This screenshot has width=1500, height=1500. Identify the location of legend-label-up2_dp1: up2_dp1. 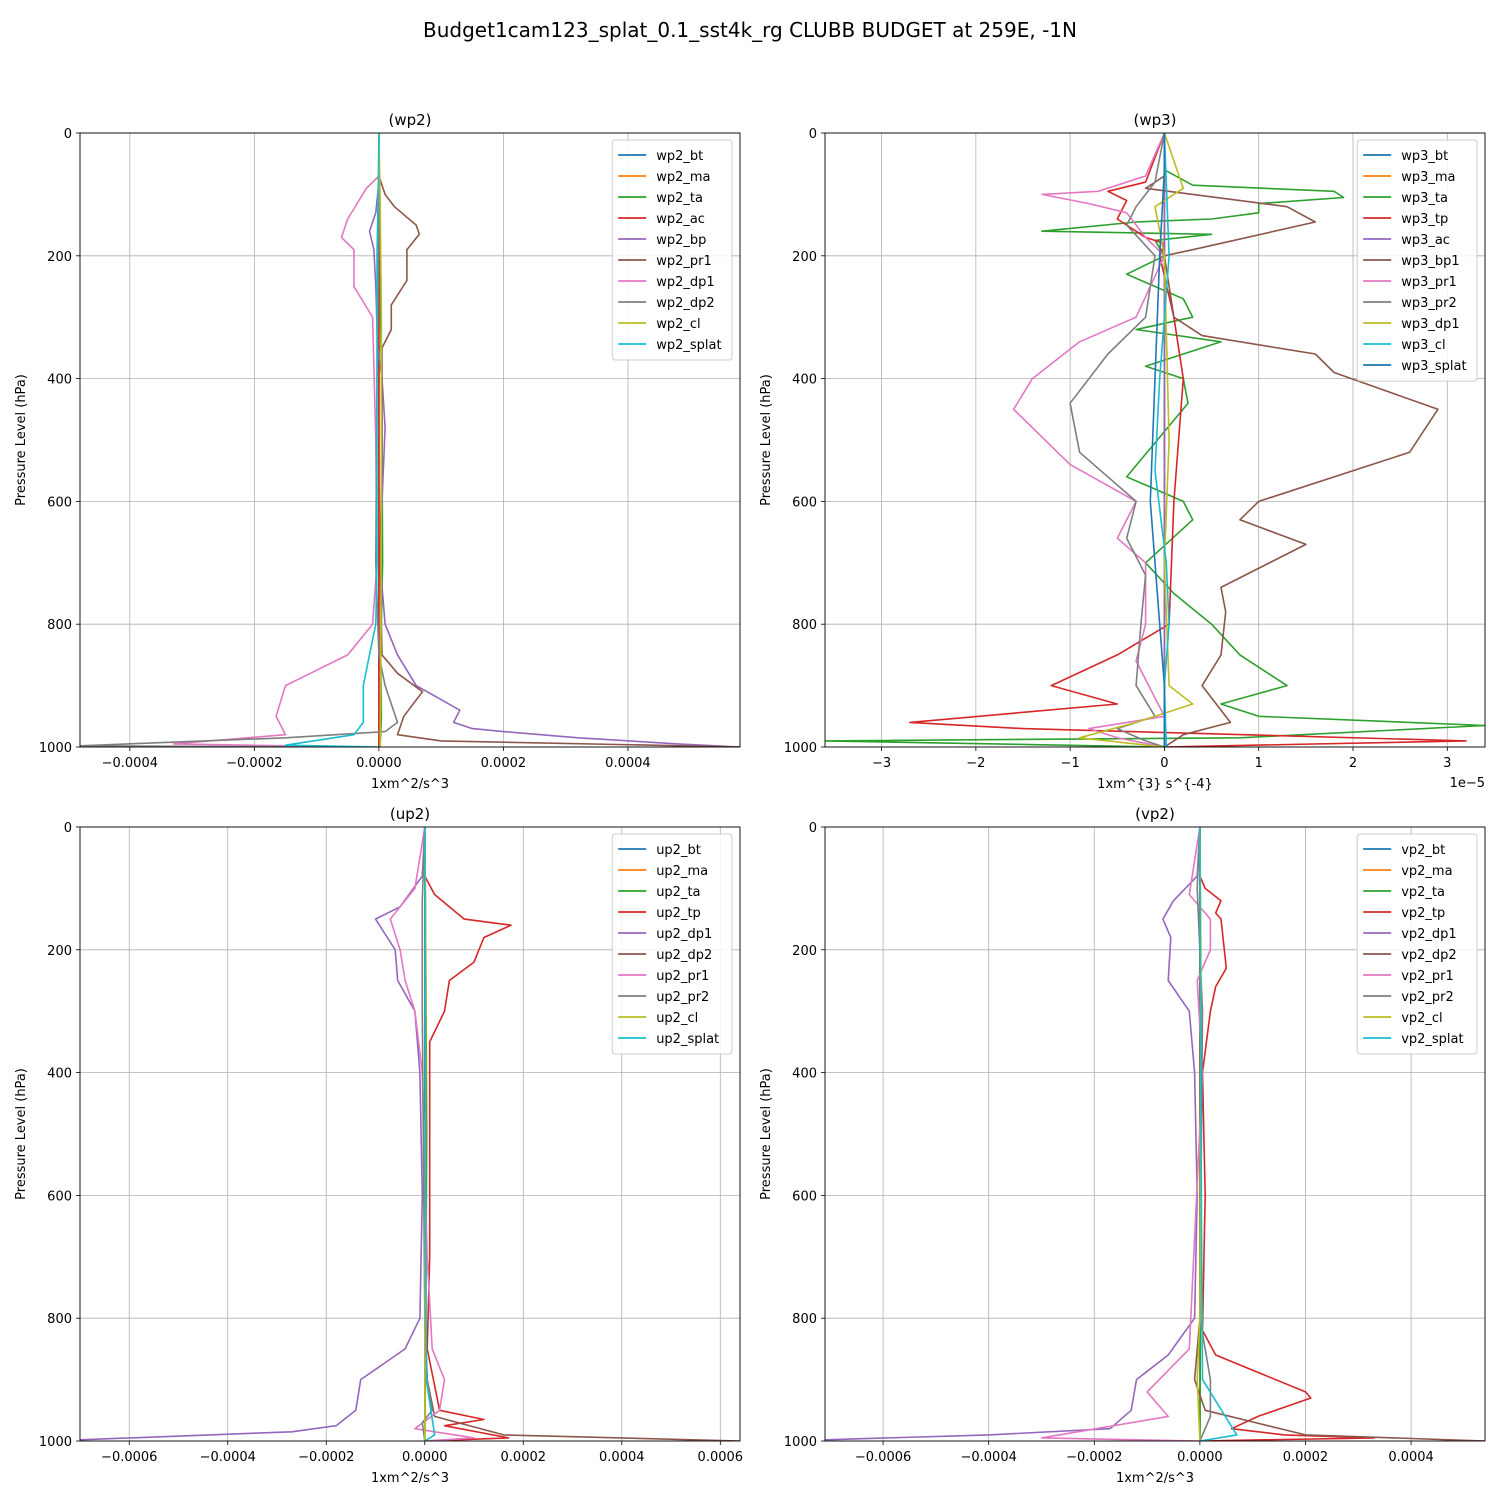
(684, 934).